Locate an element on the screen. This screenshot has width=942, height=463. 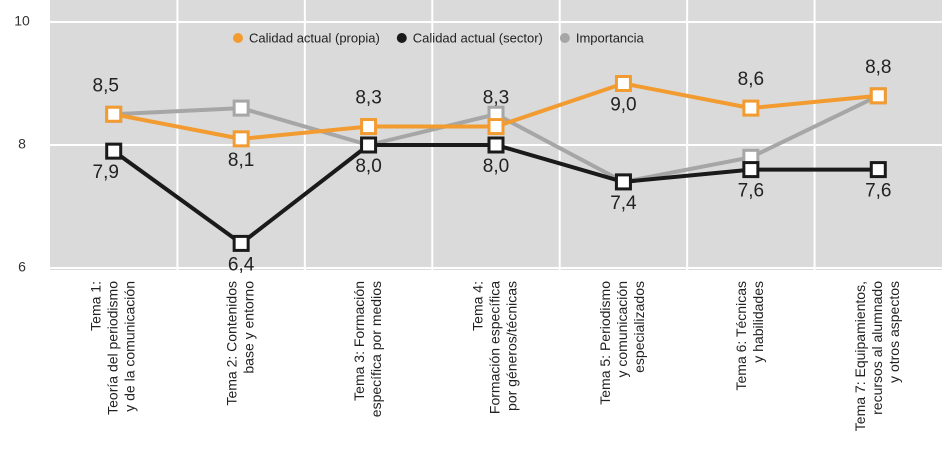
legend-label: Calidad actual (propia) is located at coordinates (314, 37).